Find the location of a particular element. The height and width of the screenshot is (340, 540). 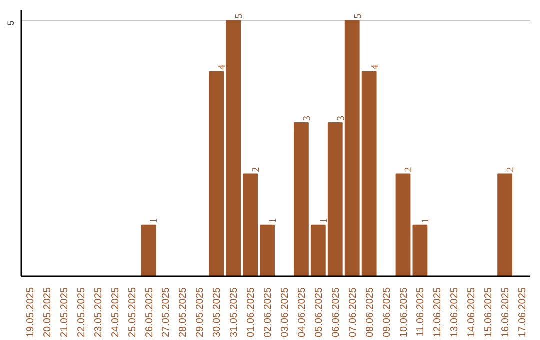

x-tick-label: 10.06.2025 is located at coordinates (404, 312).